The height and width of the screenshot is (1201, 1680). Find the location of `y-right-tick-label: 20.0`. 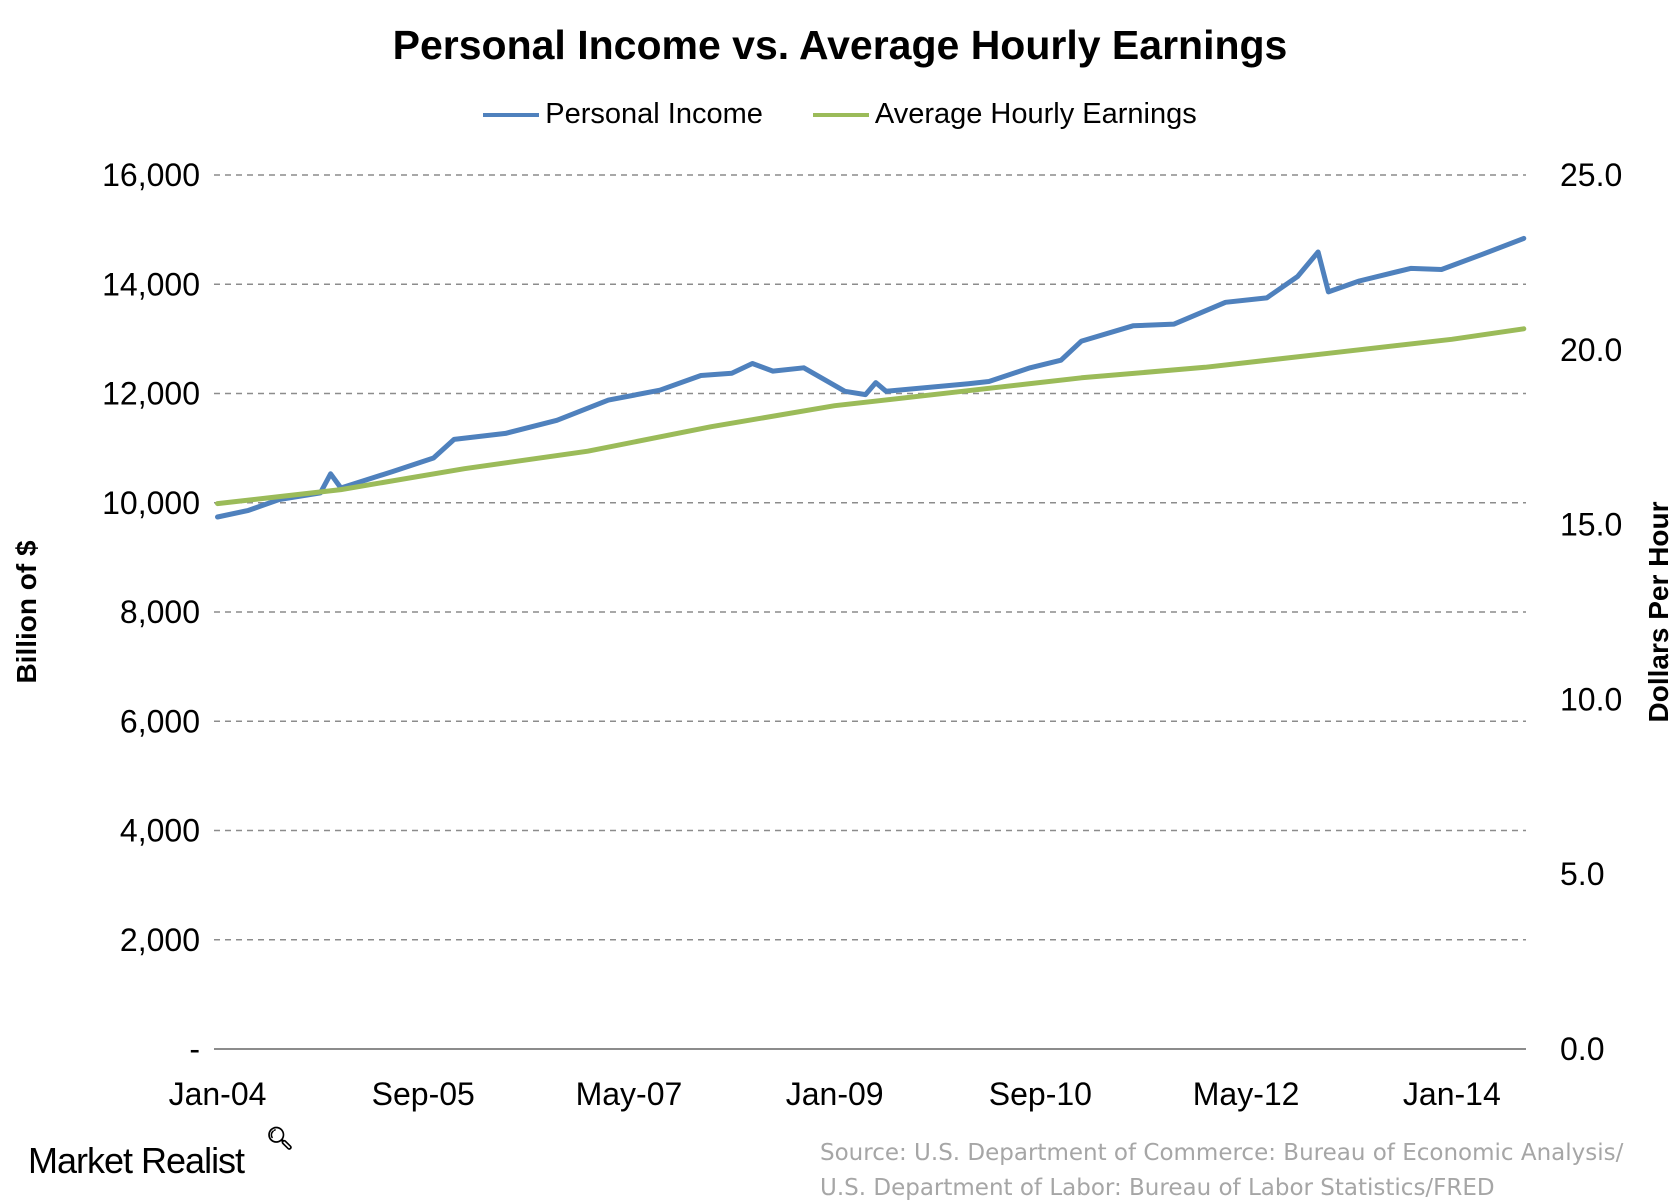

y-right-tick-label: 20.0 is located at coordinates (1591, 350).